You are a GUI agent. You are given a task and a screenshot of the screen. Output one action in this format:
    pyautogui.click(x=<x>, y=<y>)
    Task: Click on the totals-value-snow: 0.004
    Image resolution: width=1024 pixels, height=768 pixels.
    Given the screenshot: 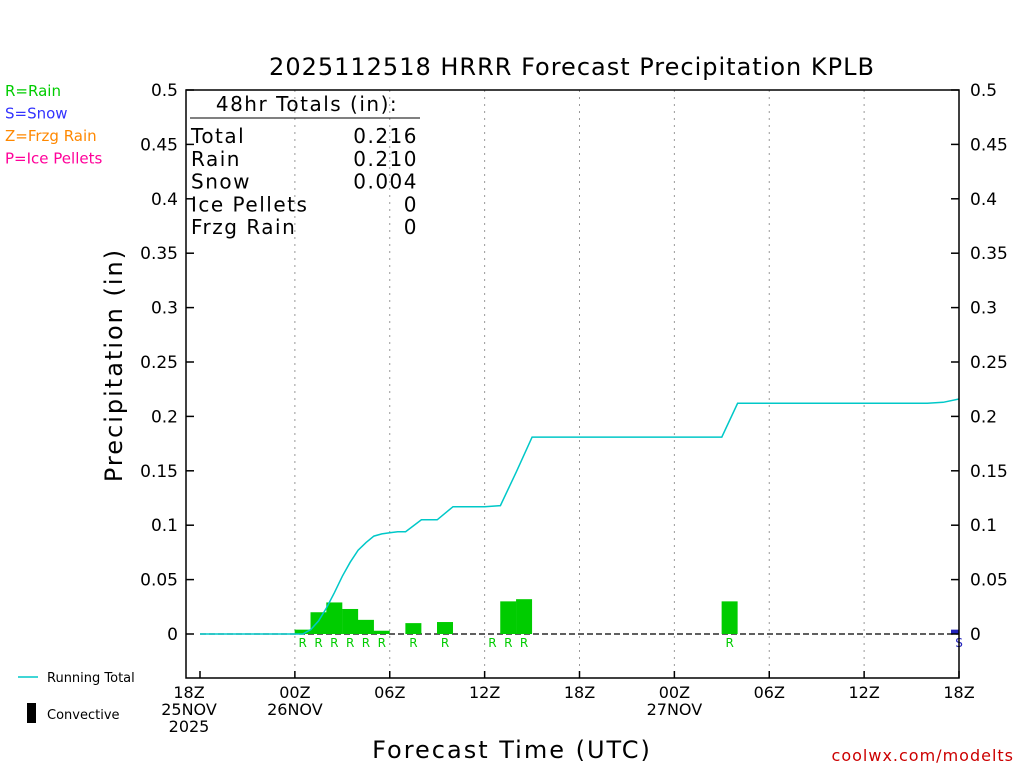 What is the action you would take?
    pyautogui.click(x=385, y=182)
    